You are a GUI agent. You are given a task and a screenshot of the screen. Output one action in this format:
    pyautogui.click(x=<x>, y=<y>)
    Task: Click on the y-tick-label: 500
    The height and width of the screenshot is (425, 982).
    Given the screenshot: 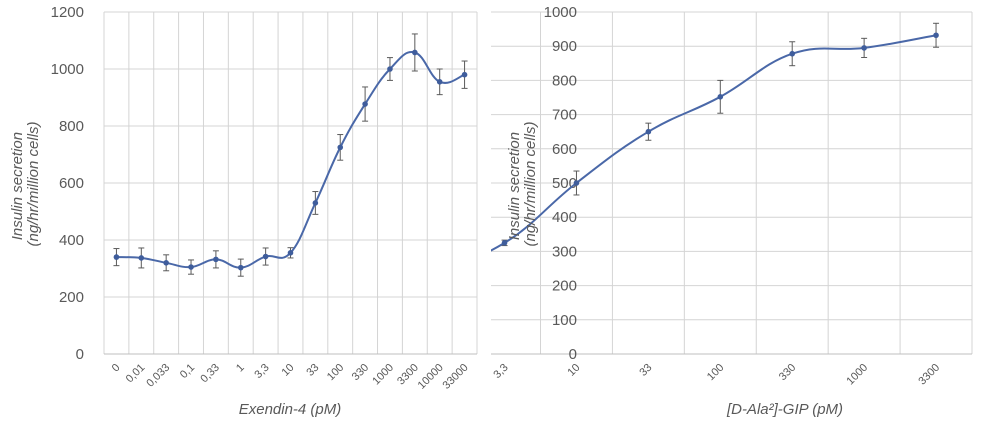 What is the action you would take?
    pyautogui.click(x=564, y=183)
    